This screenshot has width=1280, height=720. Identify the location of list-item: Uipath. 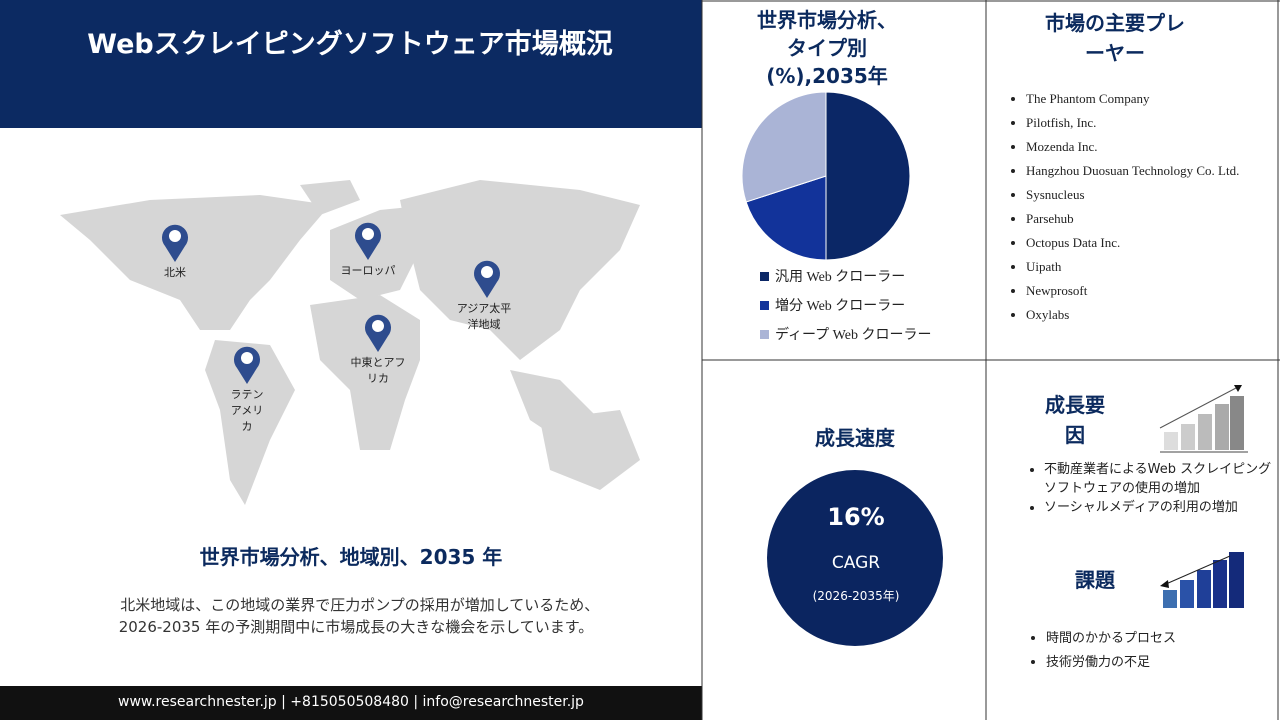
(1150, 267).